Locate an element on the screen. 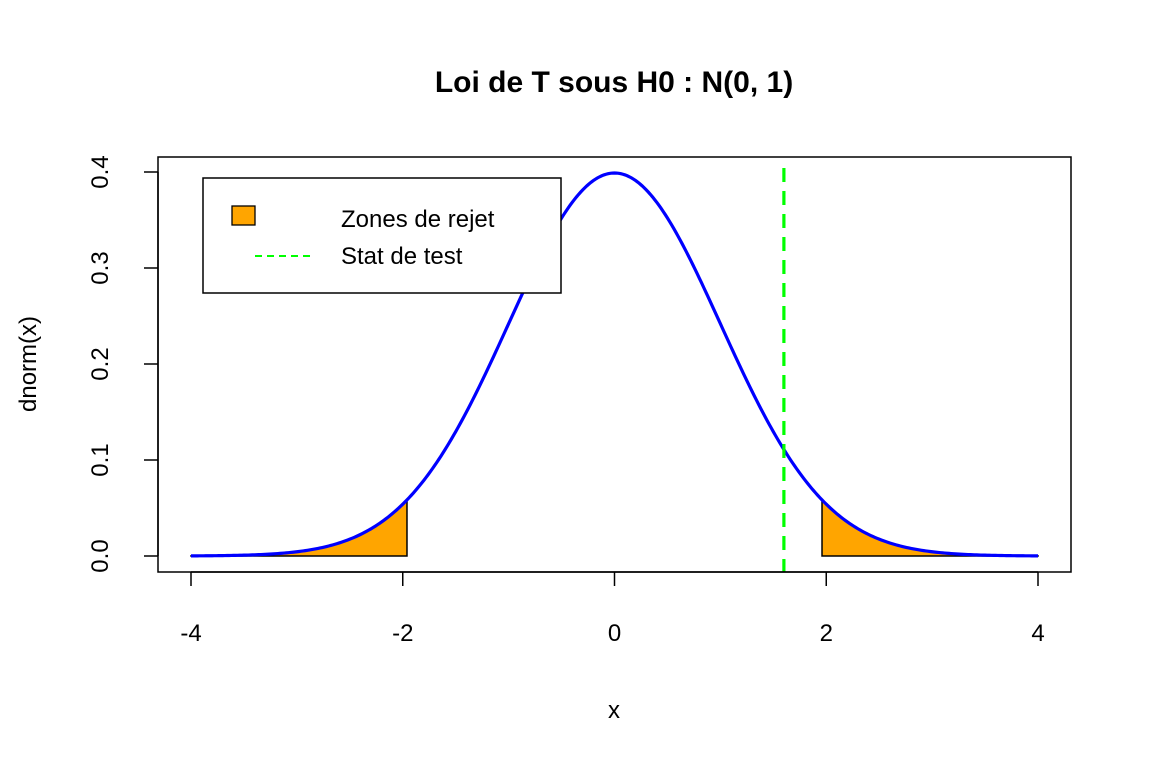 The width and height of the screenshot is (1152, 768). y-axis: 0.0 0.1 0.2 0.3 0.4 is located at coordinates (123, 364).